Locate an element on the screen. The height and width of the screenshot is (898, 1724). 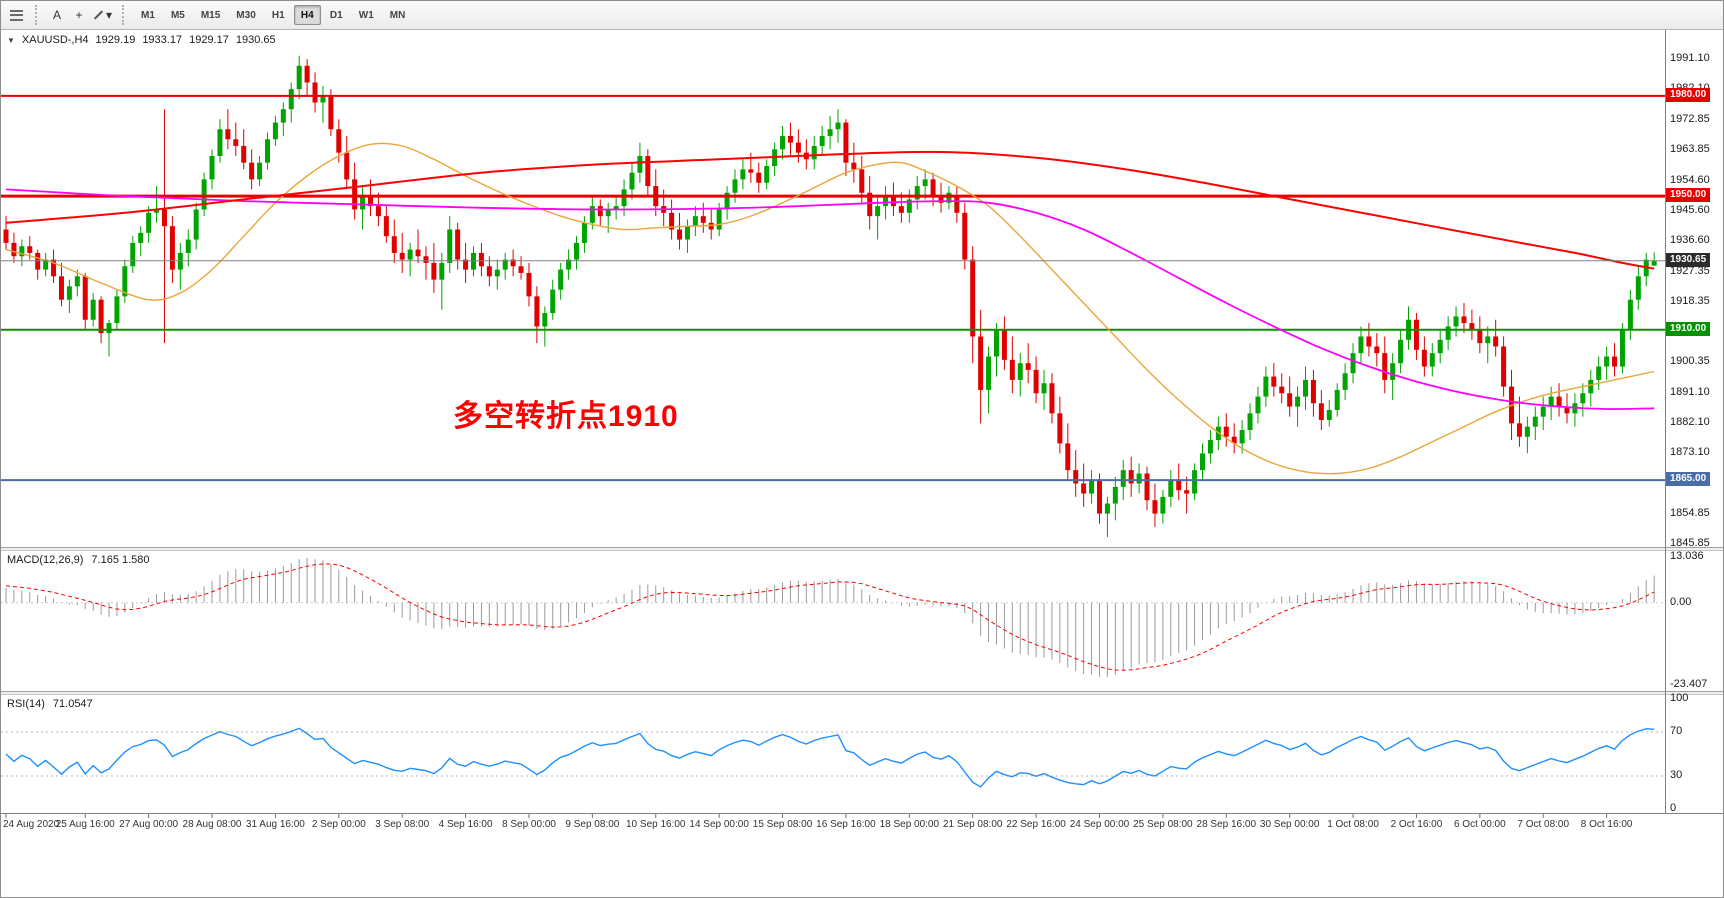
open-value: 1929.19 is located at coordinates (115, 40).